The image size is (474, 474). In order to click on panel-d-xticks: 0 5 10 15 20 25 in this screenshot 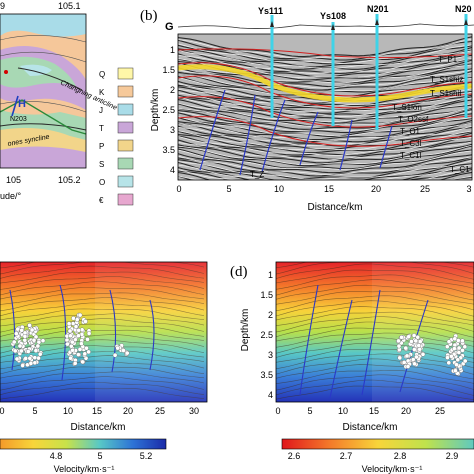, I will do `click(360, 411)`.